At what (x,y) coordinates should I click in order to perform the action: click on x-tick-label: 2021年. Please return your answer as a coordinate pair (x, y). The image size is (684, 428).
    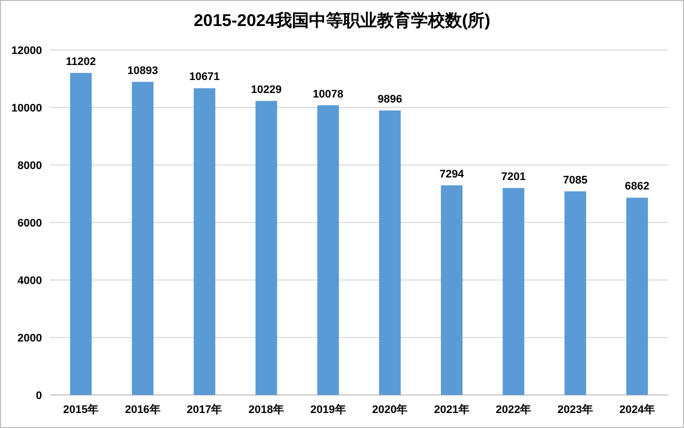
    Looking at the image, I should click on (452, 409).